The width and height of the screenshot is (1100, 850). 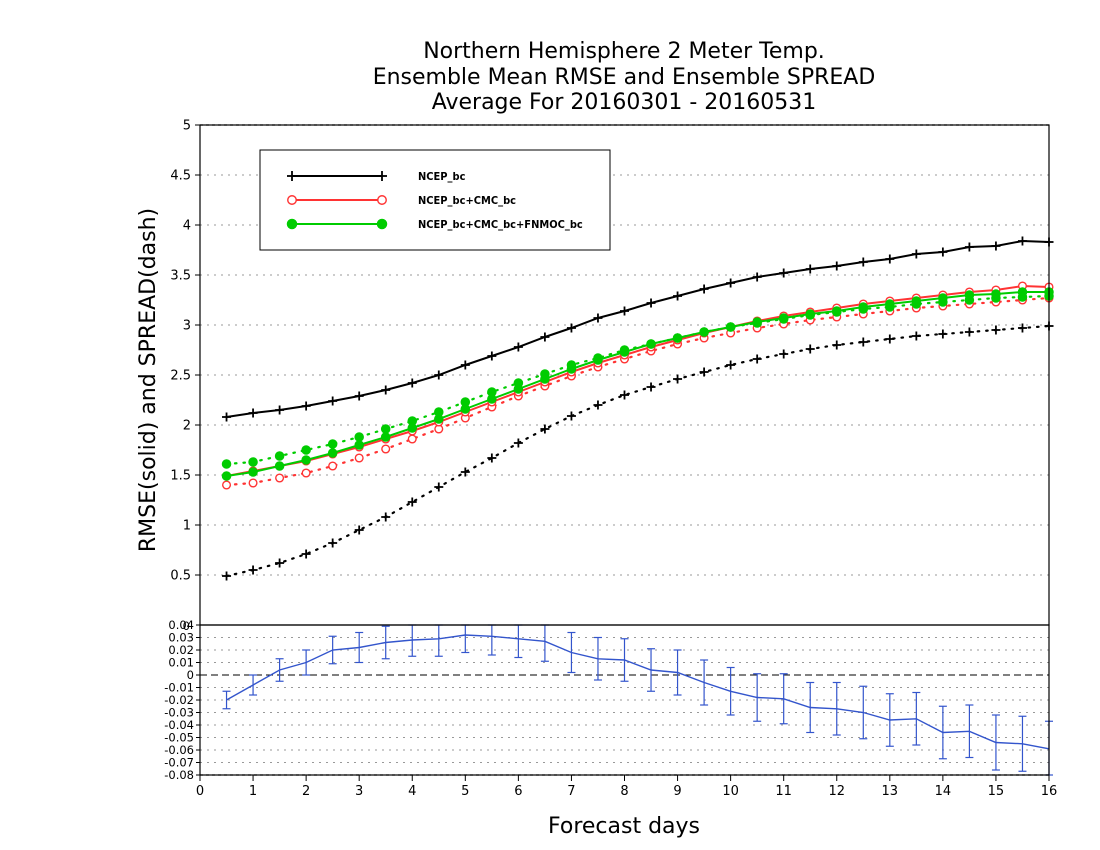 What do you see at coordinates (179, 700) in the screenshot?
I see `difference-y-tick-label: -0.02` at bounding box center [179, 700].